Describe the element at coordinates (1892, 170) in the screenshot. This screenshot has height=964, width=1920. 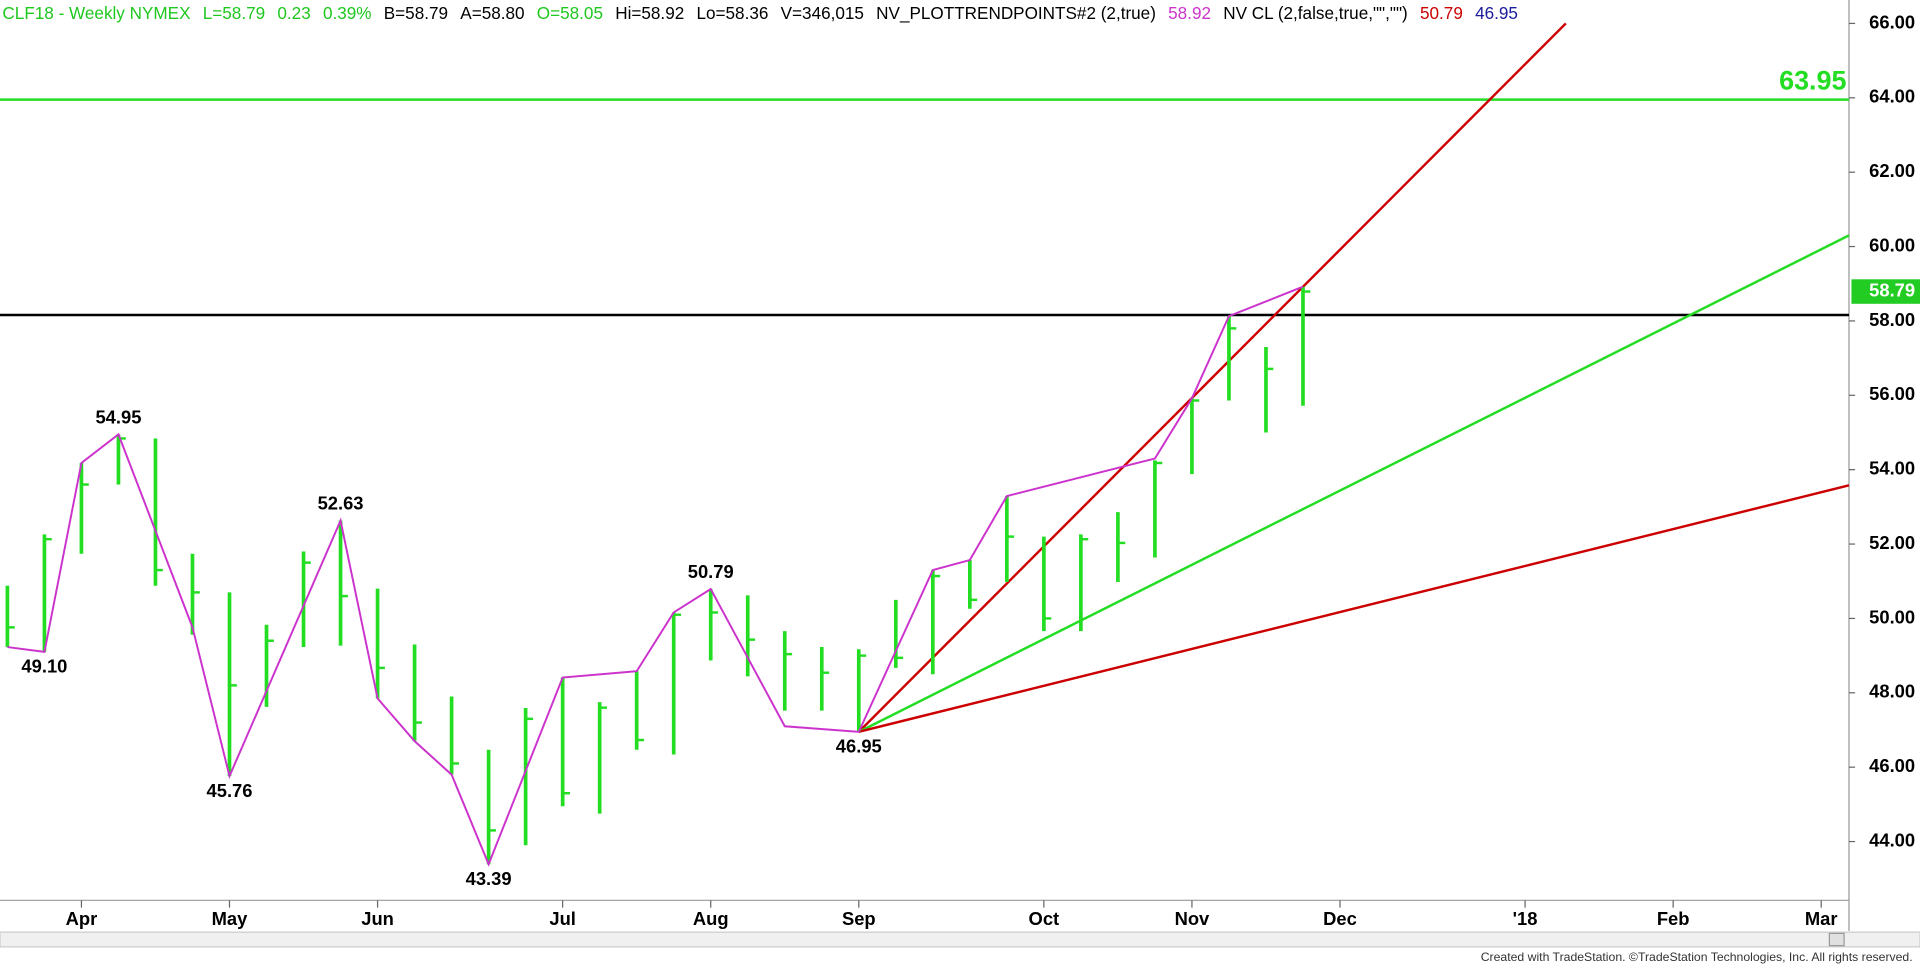
I see `y-tick-label: 62.00` at that location.